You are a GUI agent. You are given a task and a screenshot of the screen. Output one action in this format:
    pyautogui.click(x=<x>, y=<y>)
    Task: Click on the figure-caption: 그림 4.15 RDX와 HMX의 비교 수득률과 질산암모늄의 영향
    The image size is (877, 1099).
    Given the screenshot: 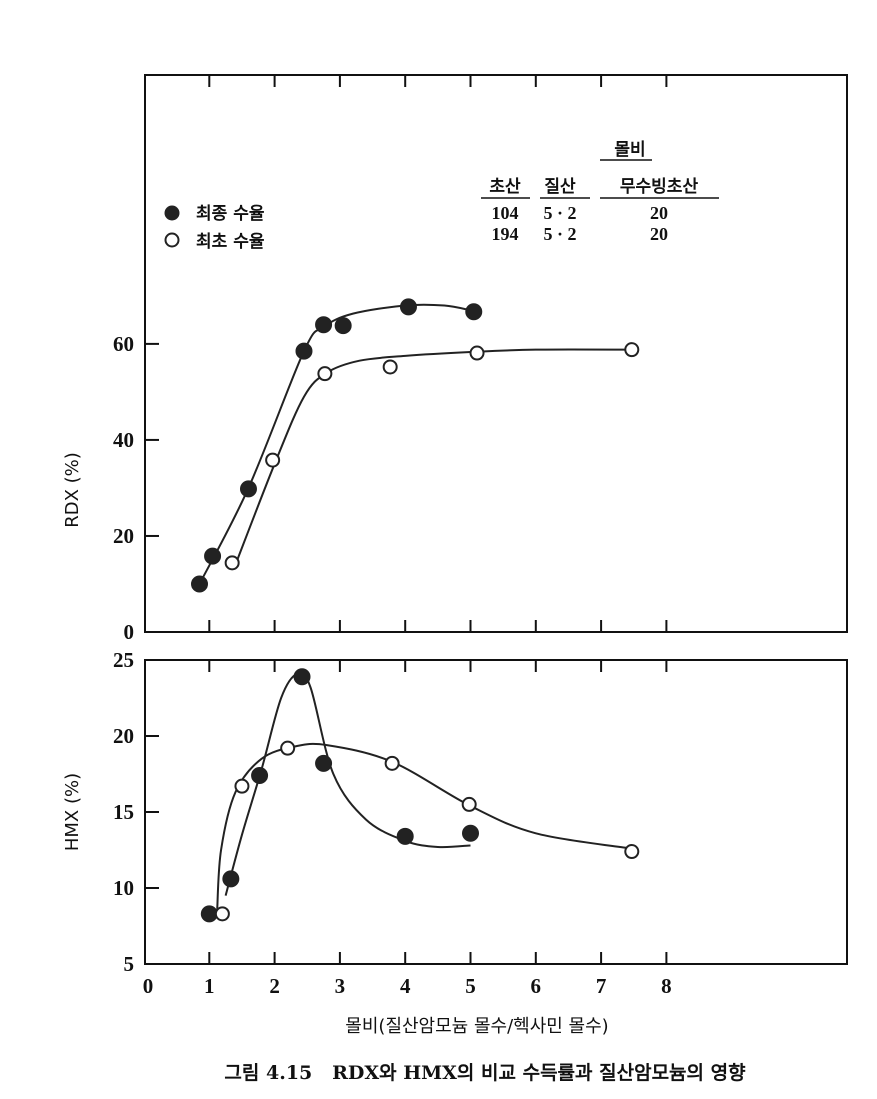 What is the action you would take?
    pyautogui.click(x=485, y=1073)
    